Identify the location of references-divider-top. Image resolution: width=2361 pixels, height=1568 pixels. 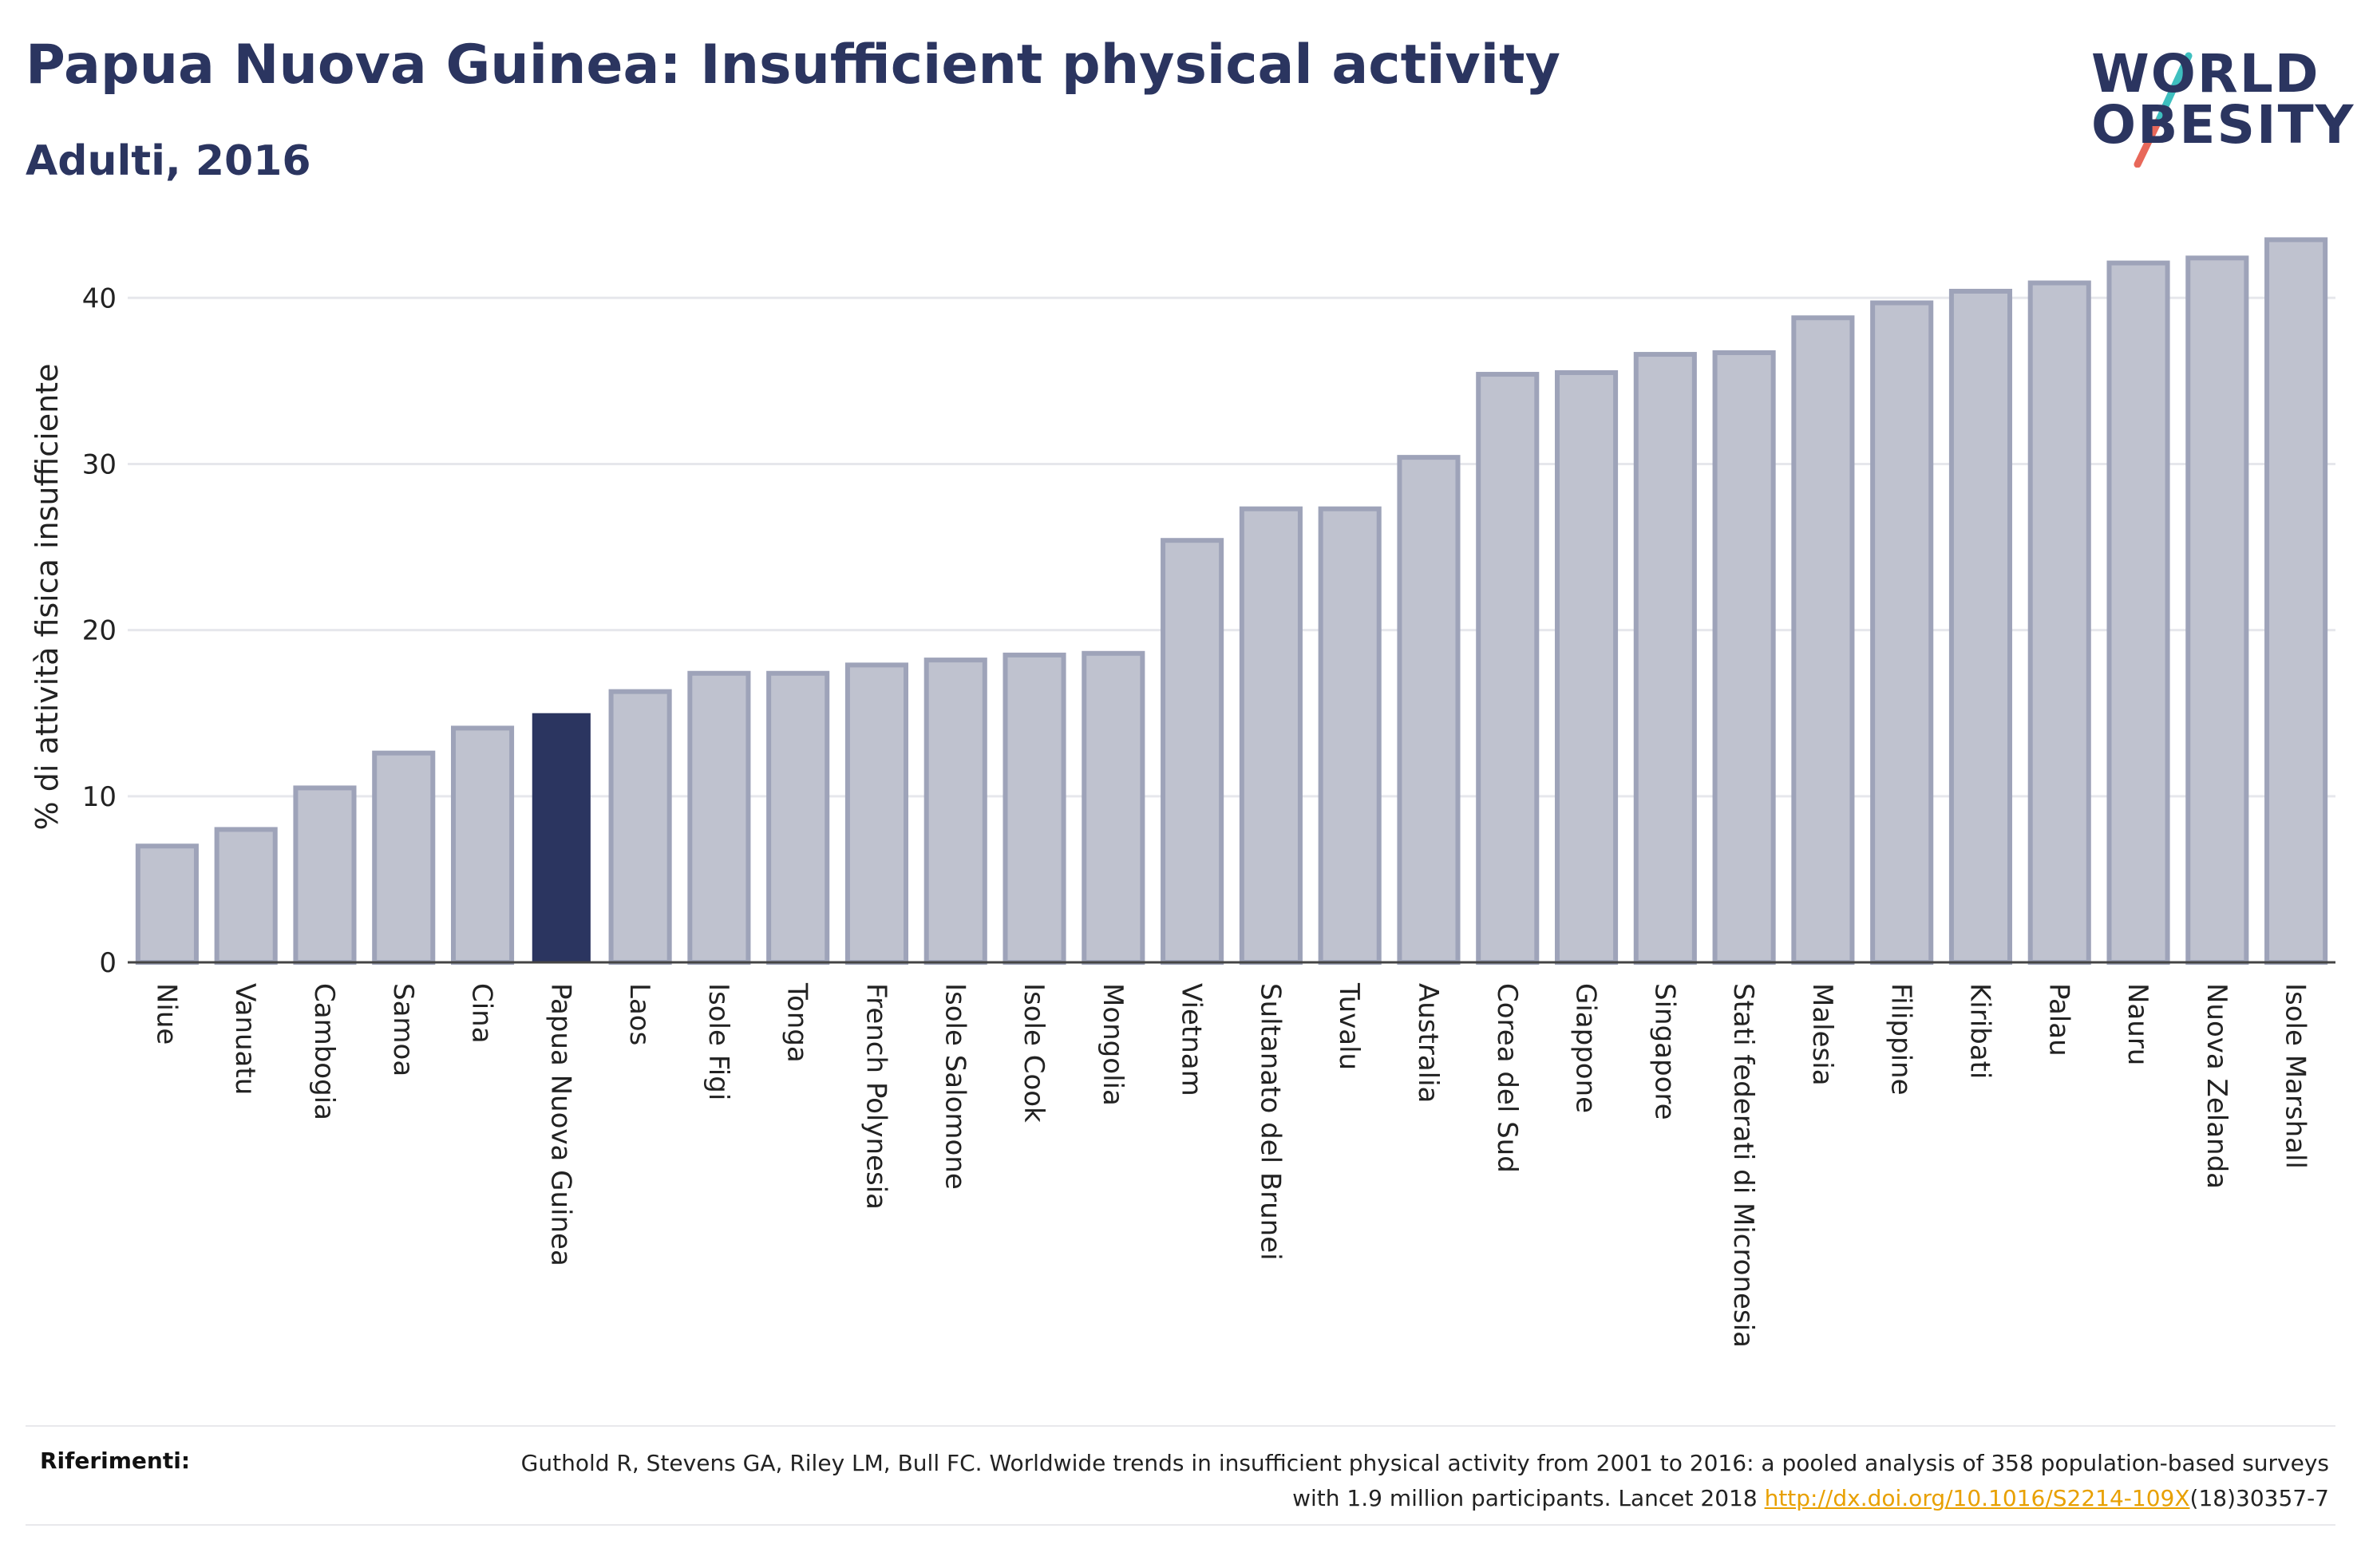
(1180, 1426).